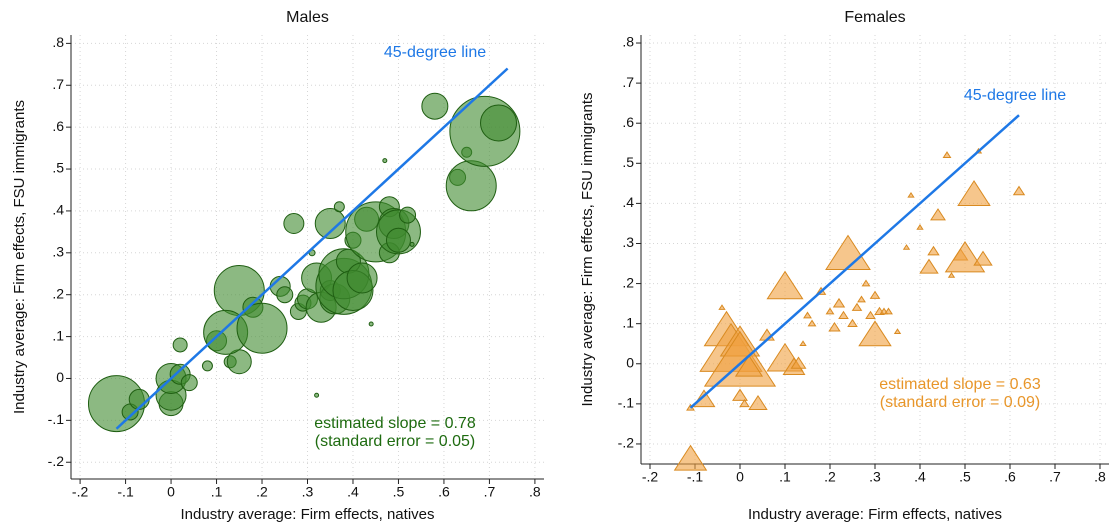 The width and height of the screenshot is (1117, 529). Describe the element at coordinates (628, 82) in the screenshot. I see `y-tick-label: .7` at that location.